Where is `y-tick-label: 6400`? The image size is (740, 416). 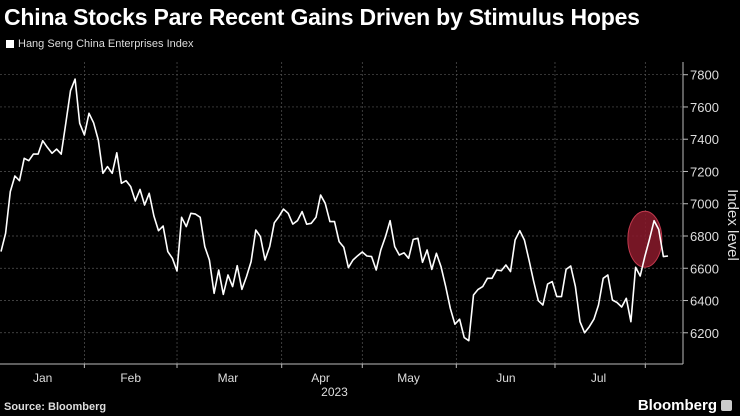 y-tick-label: 6400 is located at coordinates (704, 301).